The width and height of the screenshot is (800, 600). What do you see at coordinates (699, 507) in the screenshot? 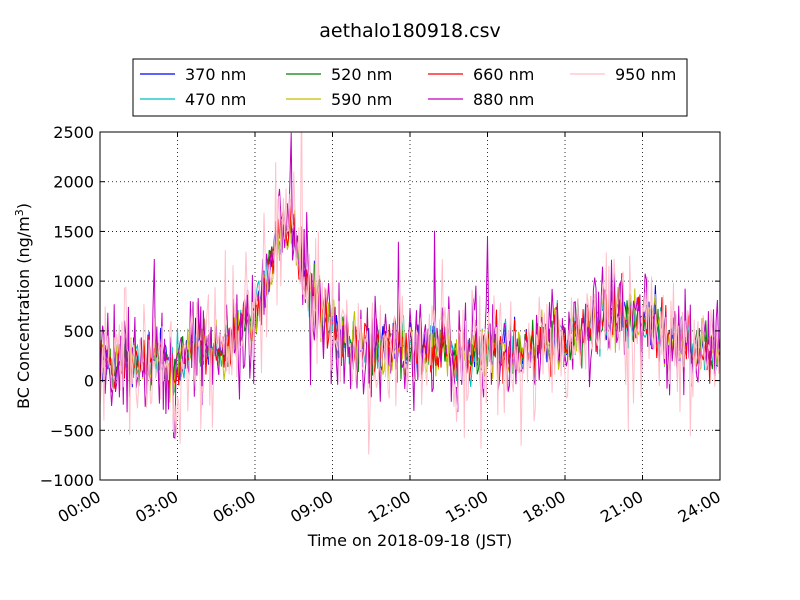
I see `x-tick-label: 24:00` at bounding box center [699, 507].